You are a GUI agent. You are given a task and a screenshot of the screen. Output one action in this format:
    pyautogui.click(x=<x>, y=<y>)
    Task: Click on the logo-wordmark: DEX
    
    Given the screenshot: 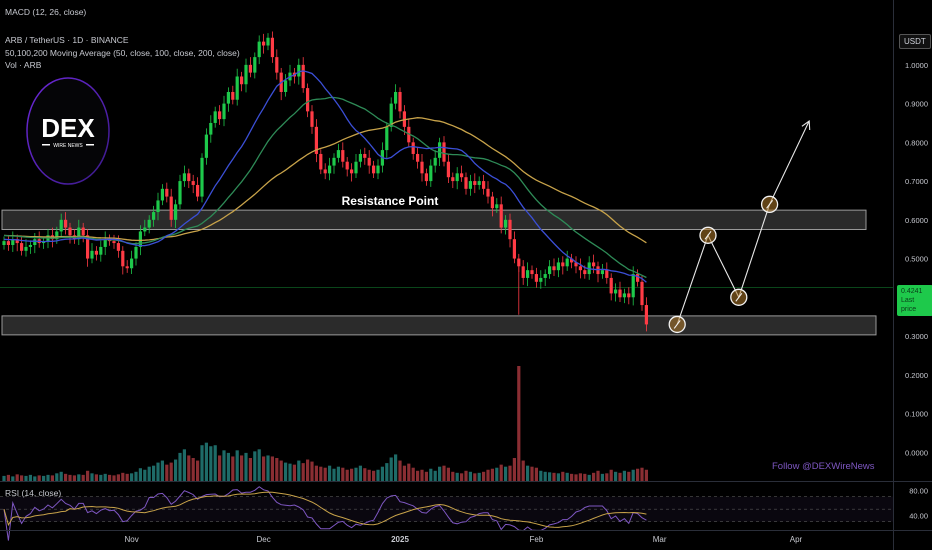 What is the action you would take?
    pyautogui.click(x=68, y=128)
    